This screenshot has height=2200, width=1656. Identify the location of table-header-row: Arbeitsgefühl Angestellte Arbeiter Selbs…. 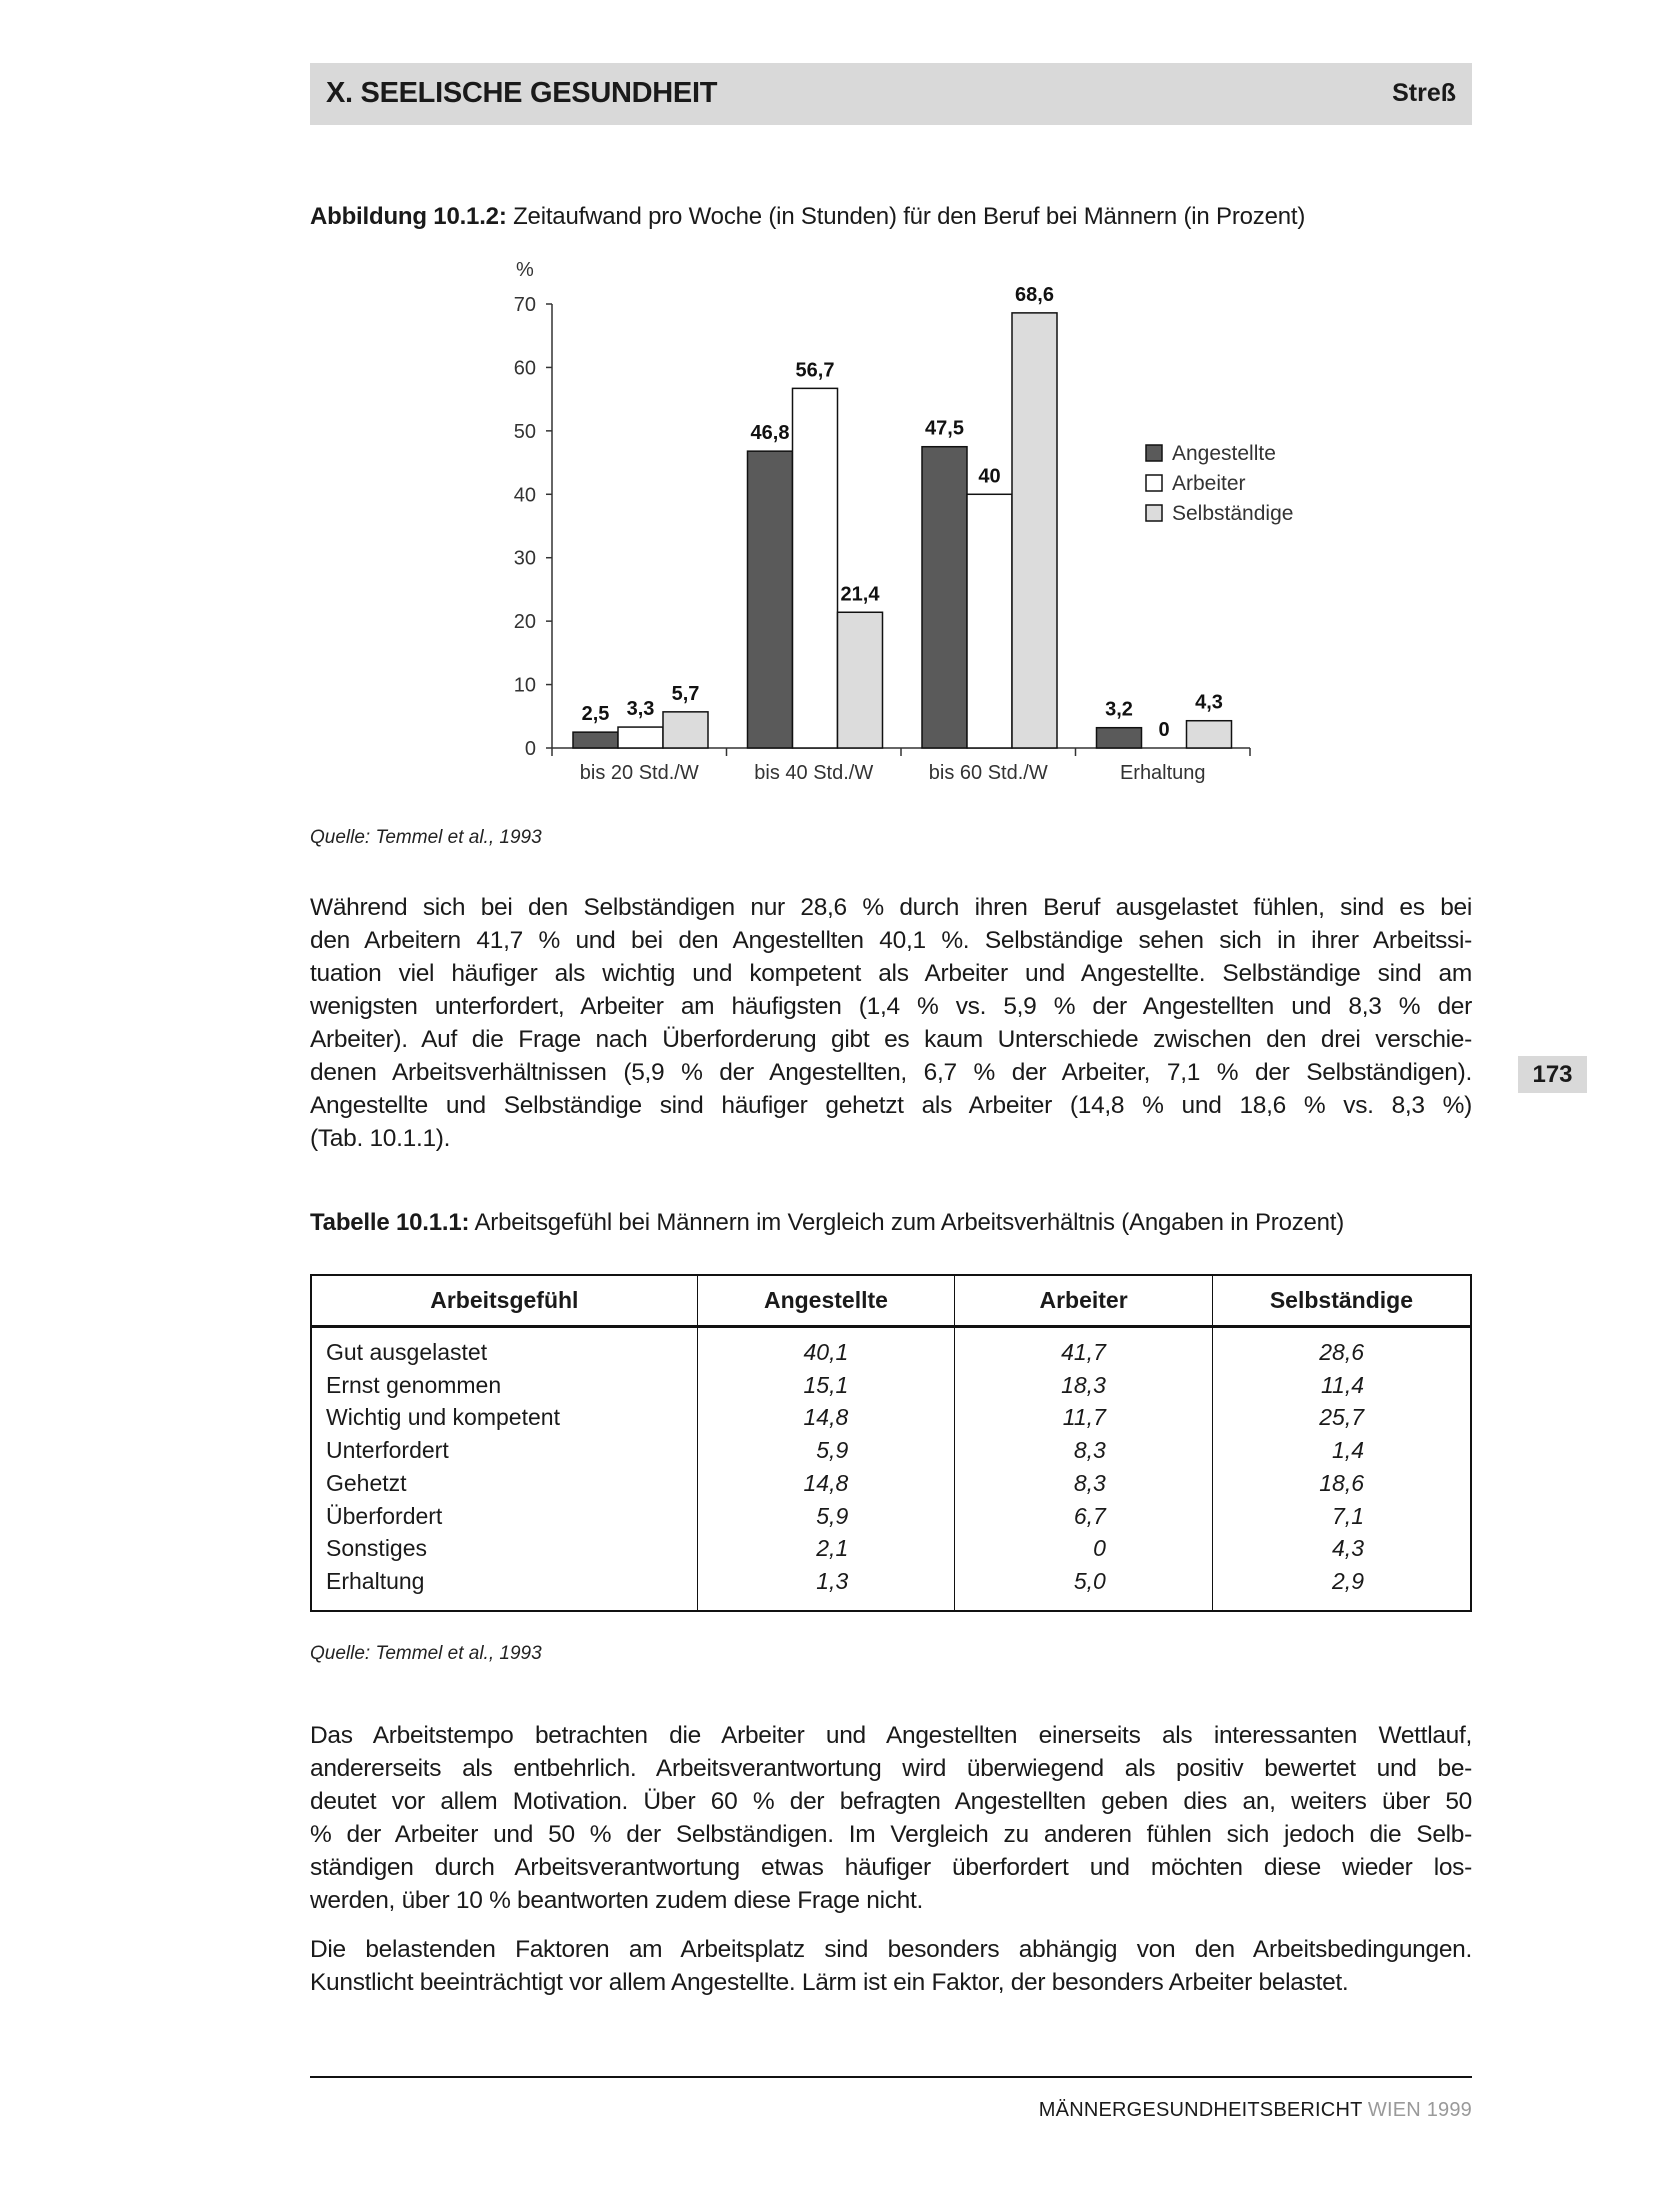
(891, 1301).